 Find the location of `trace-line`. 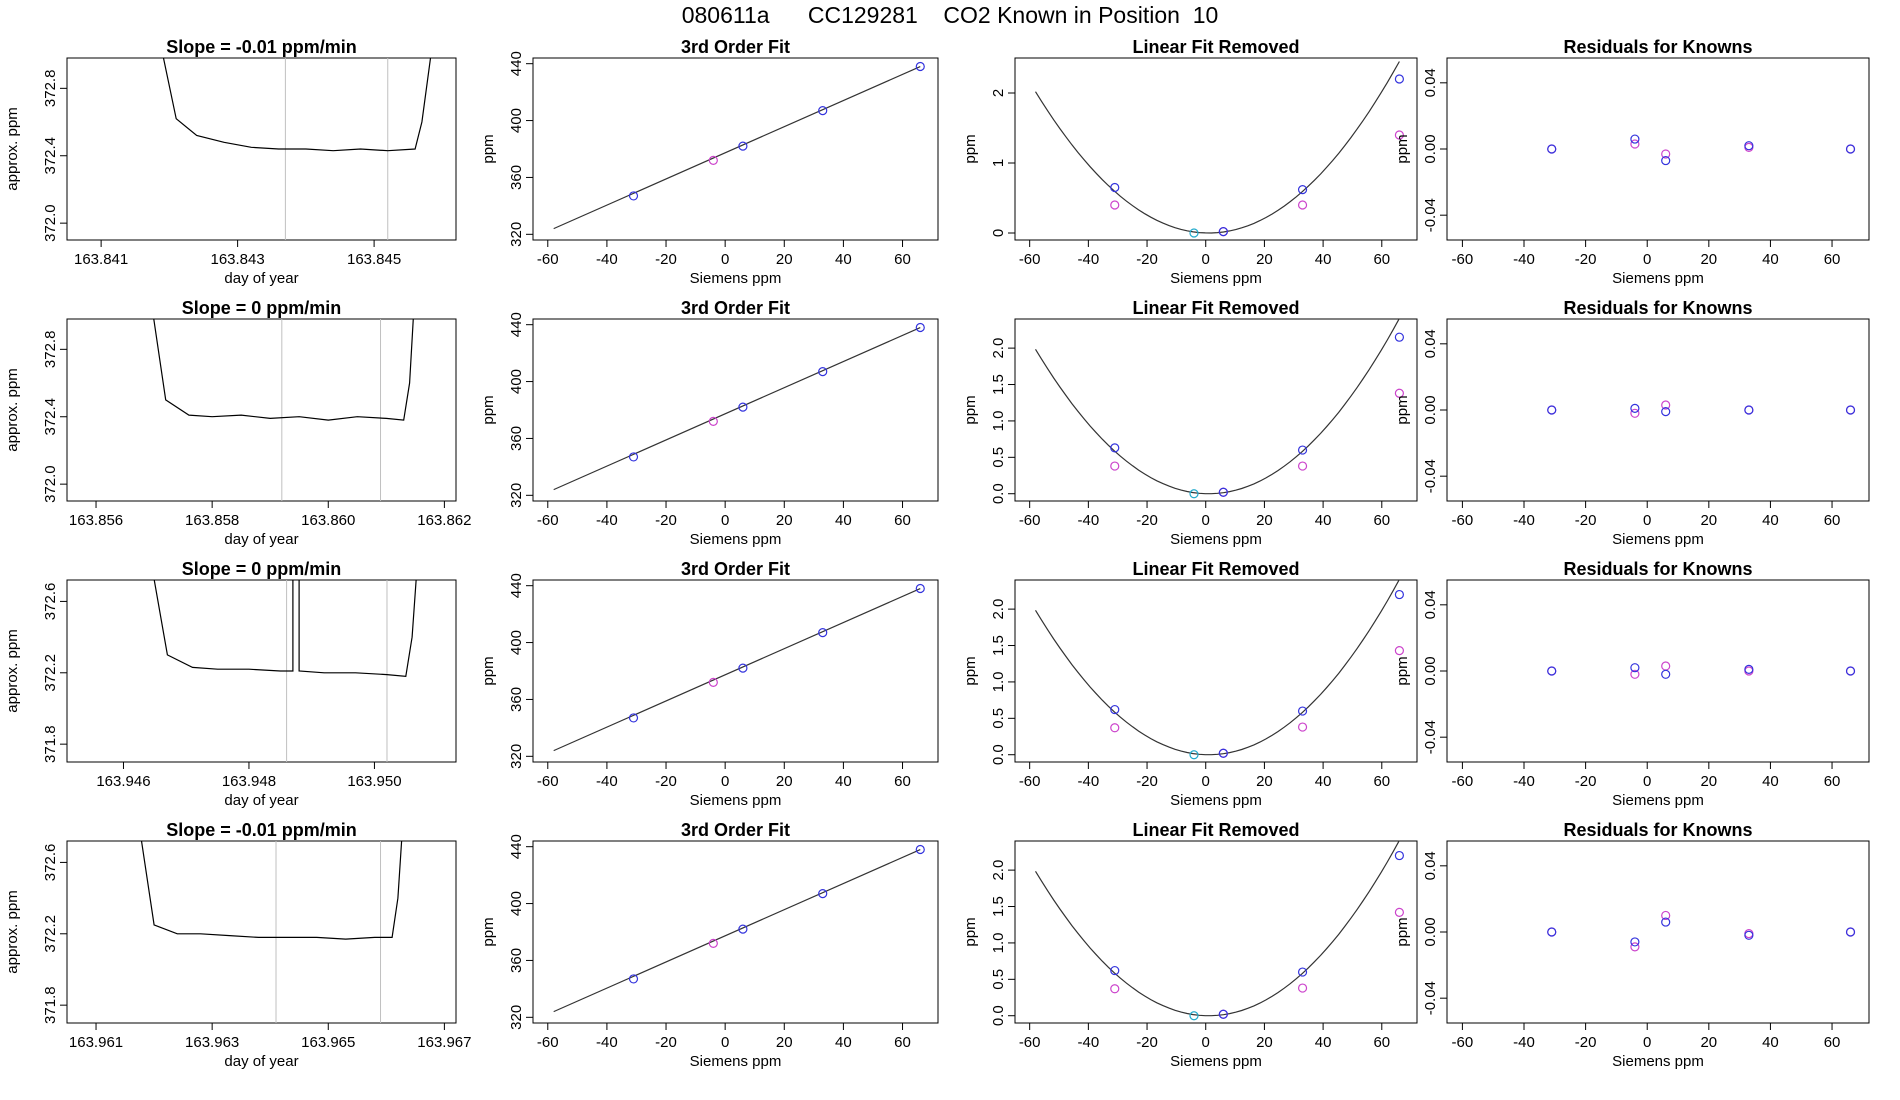

trace-line is located at coordinates (285, 629).